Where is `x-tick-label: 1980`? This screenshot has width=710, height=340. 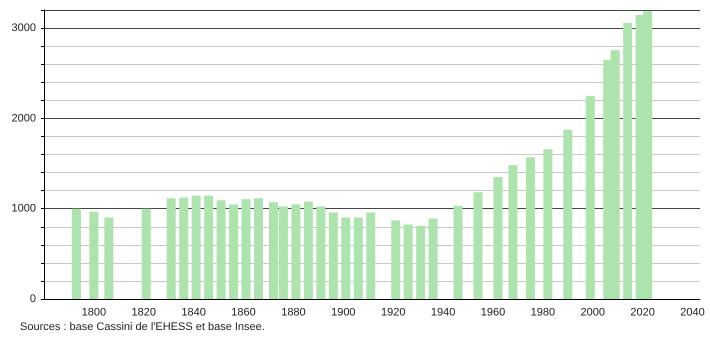
x-tick-label: 1980 is located at coordinates (543, 312).